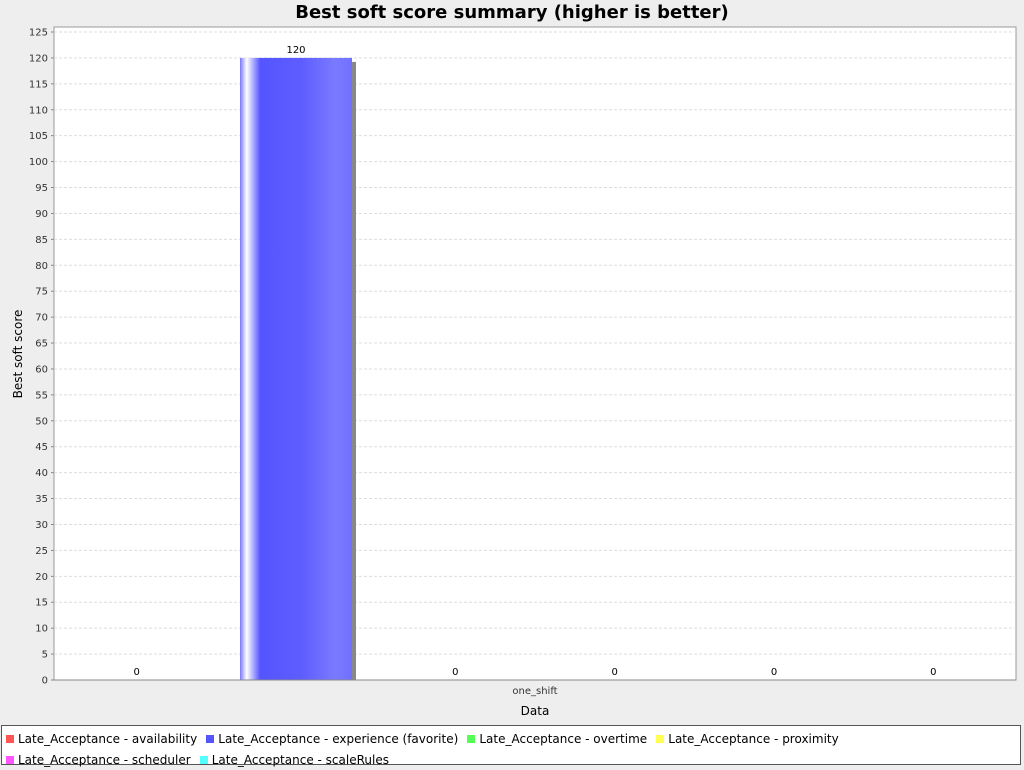 The width and height of the screenshot is (1024, 770). Describe the element at coordinates (38, 162) in the screenshot. I see `y-tick-label: 100` at that location.